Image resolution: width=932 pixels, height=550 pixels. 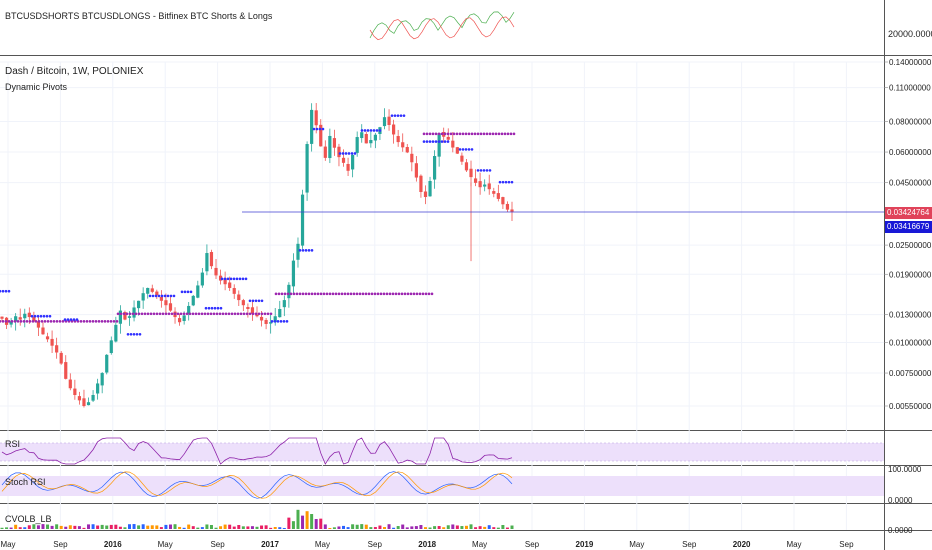 What do you see at coordinates (442, 26) in the screenshot?
I see `top-mini-chart` at bounding box center [442, 26].